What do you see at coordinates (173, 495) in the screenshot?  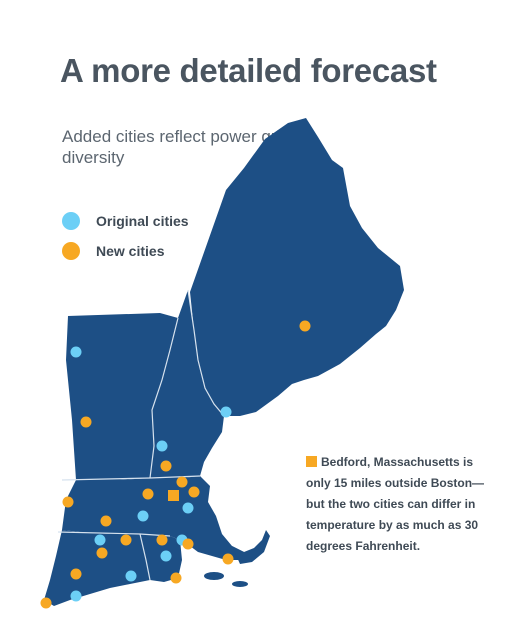 I see `bedford-marker` at bounding box center [173, 495].